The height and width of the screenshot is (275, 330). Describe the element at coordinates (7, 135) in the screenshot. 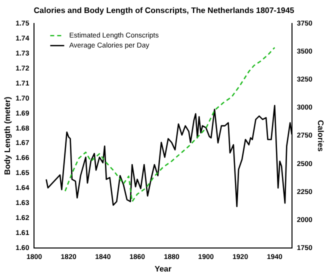

I see `y-axis-title: Body Length (meter)` at that location.